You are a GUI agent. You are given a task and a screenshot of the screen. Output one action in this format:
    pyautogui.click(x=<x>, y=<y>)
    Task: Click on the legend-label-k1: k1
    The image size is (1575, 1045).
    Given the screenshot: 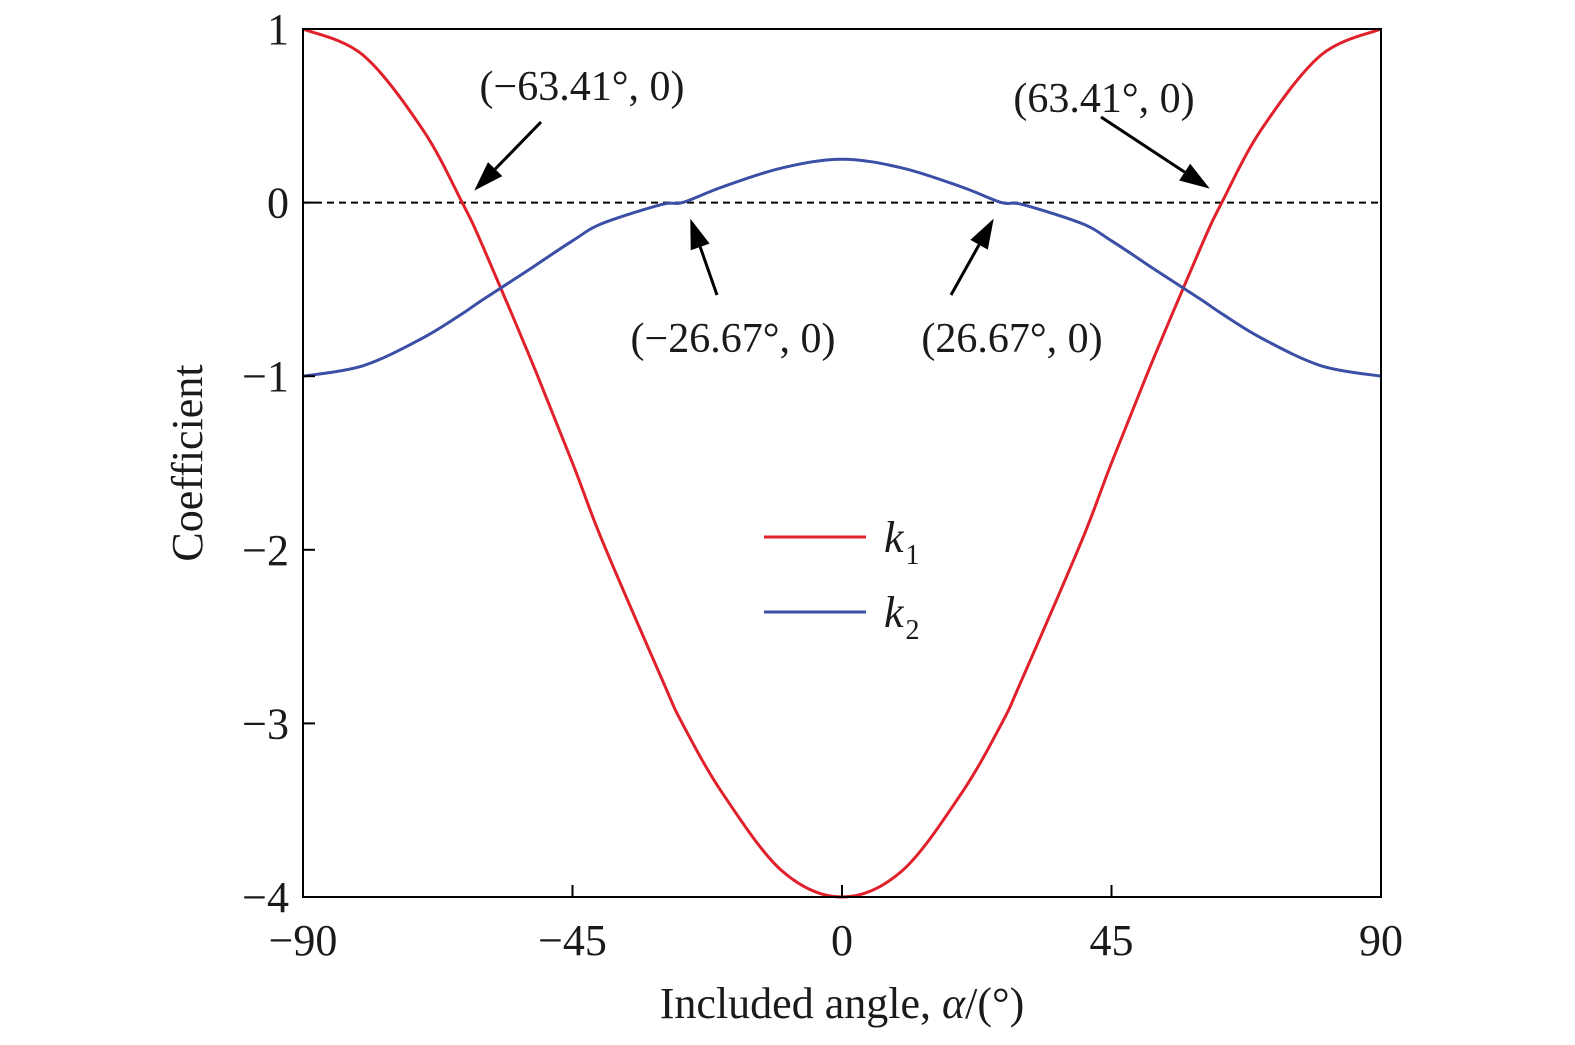 What is the action you would take?
    pyautogui.click(x=902, y=542)
    